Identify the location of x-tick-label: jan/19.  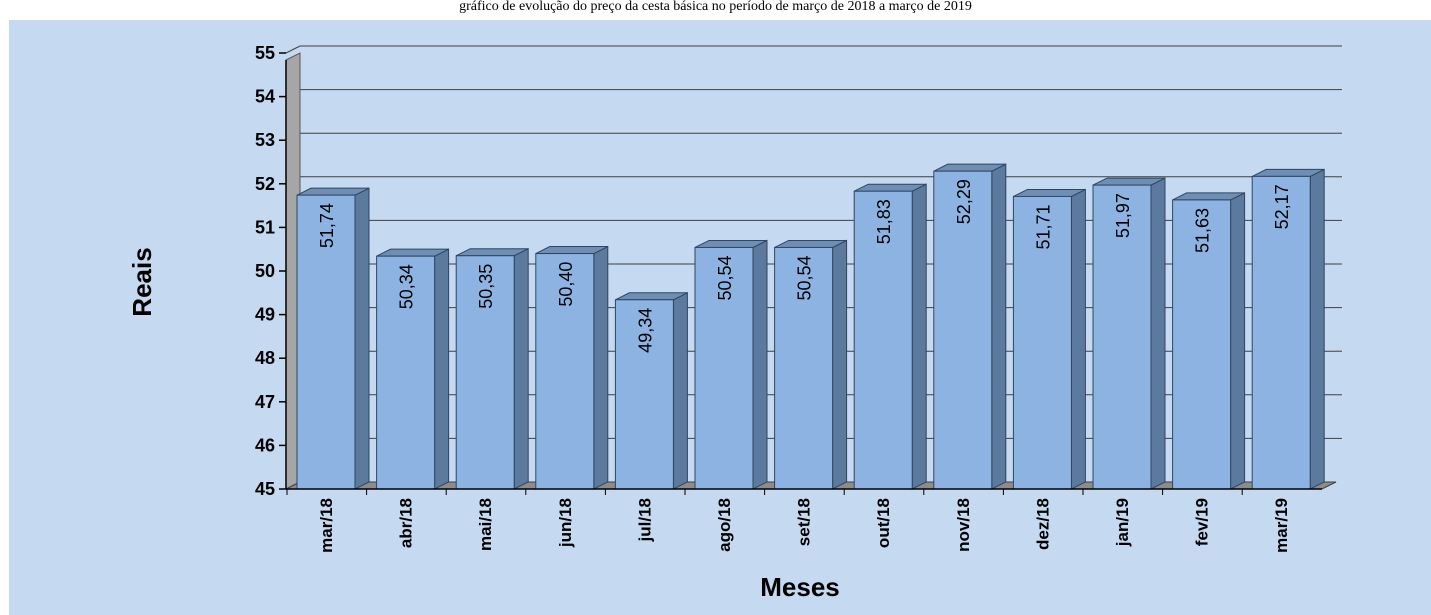
(1122, 522).